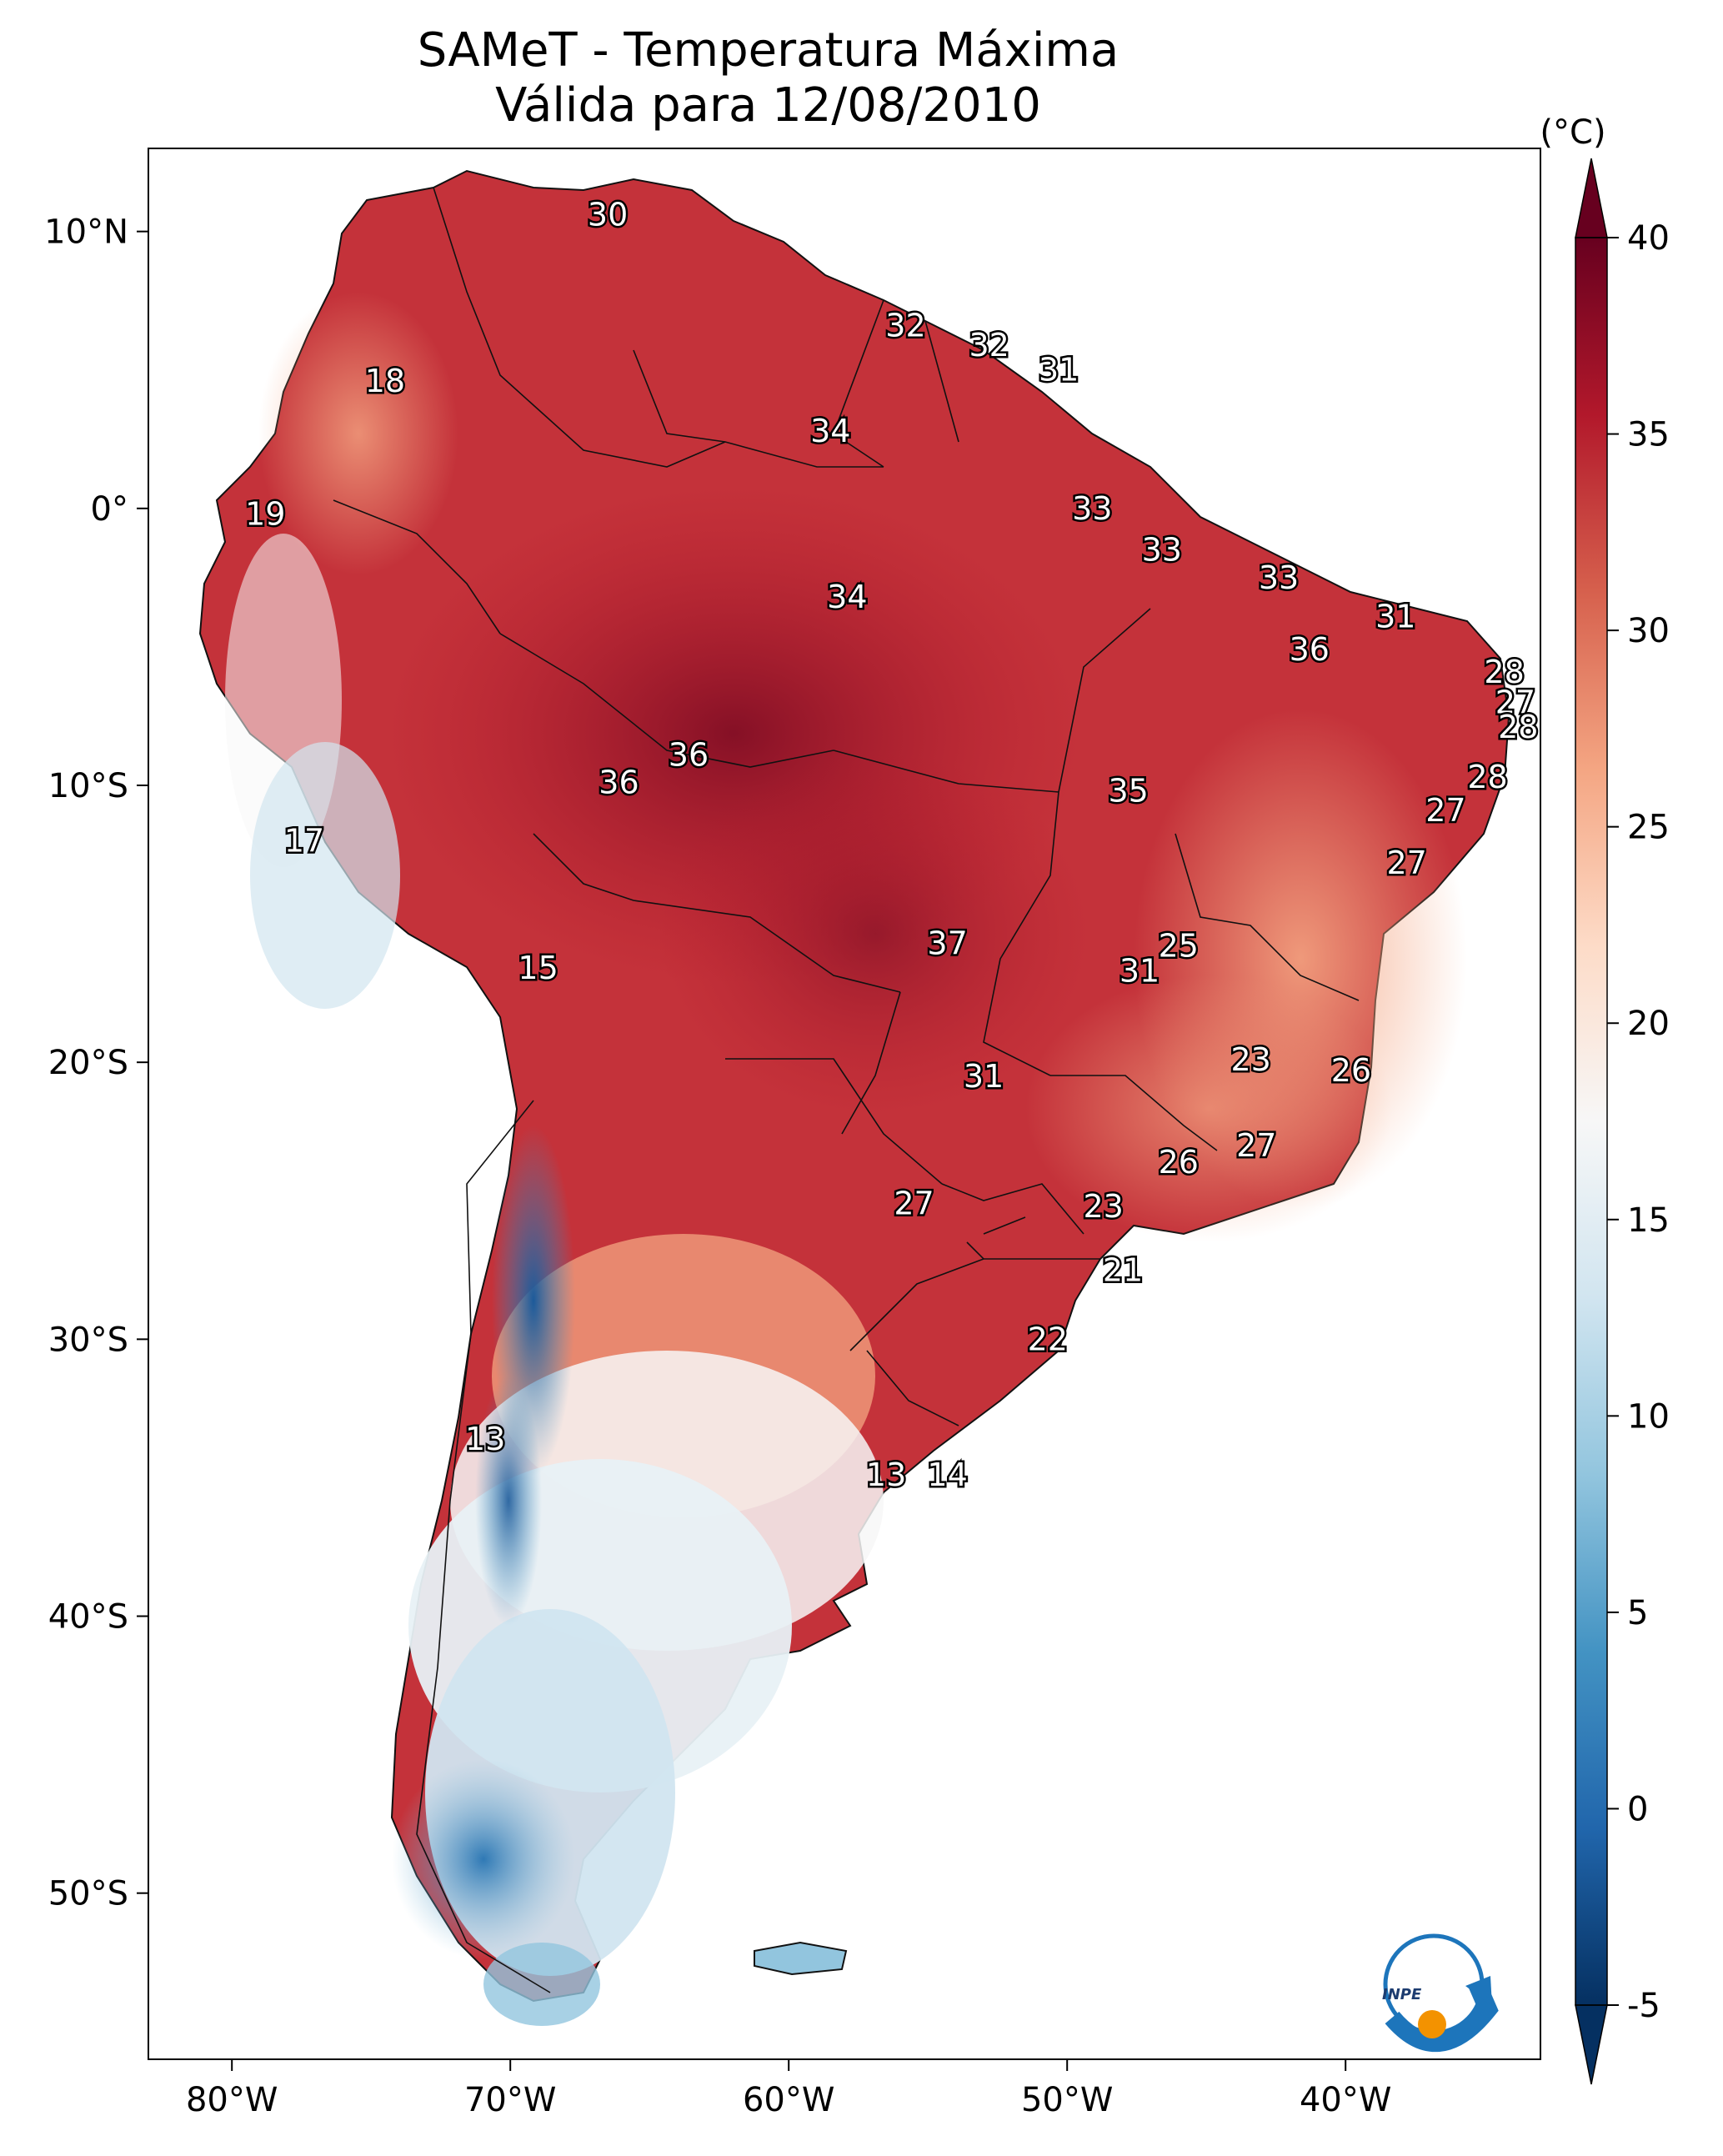 This screenshot has width=1723, height=2156. Describe the element at coordinates (1129, 791) in the screenshot. I see `contour-label: 35` at that location.